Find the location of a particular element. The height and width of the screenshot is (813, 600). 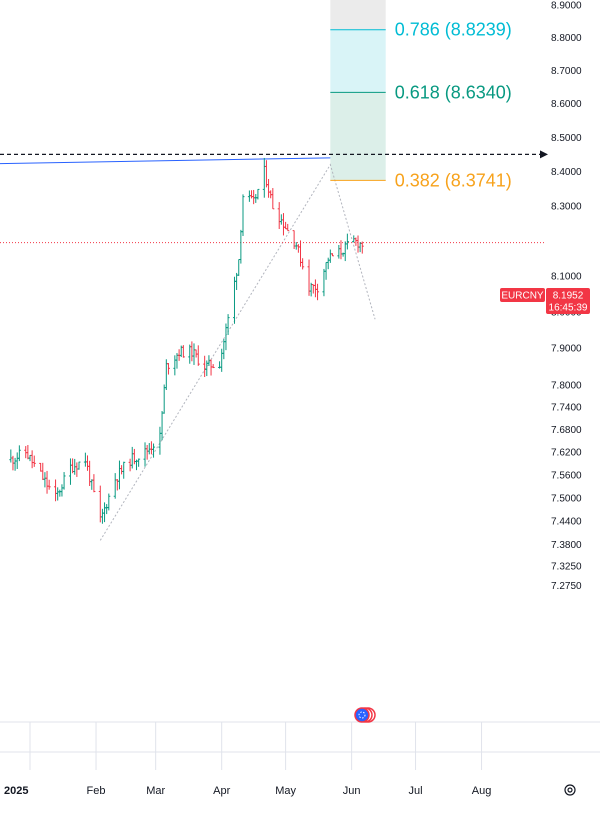

last-price-badge is located at coordinates (568, 301).